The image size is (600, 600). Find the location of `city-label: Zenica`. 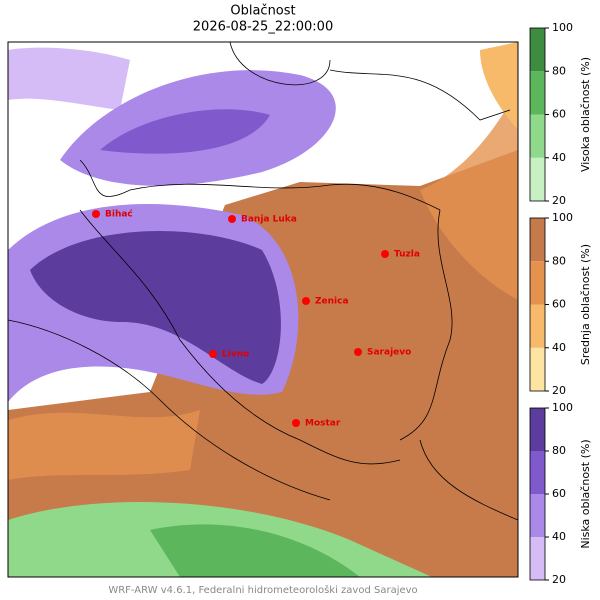

city-label: Zenica is located at coordinates (332, 302).